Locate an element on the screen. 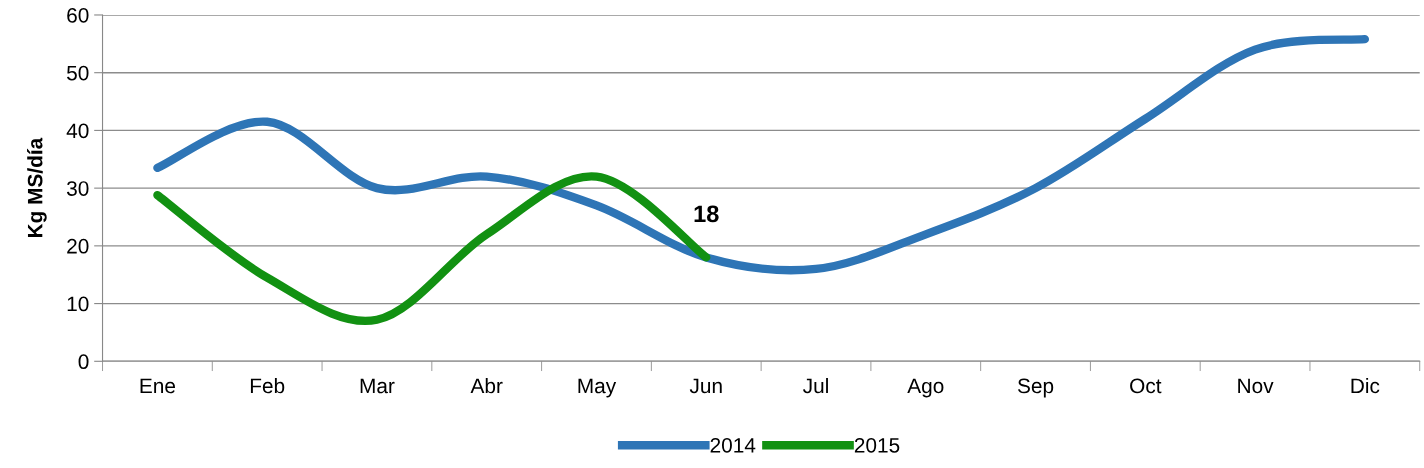 This screenshot has width=1424, height=468. x-tick-label: Nov is located at coordinates (1256, 386).